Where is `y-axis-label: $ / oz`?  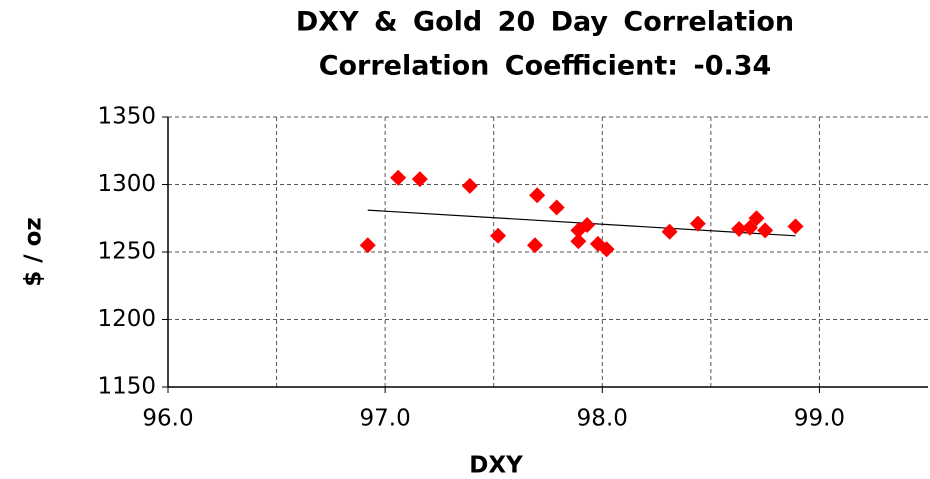 y-axis-label: $ / oz is located at coordinates (34, 252).